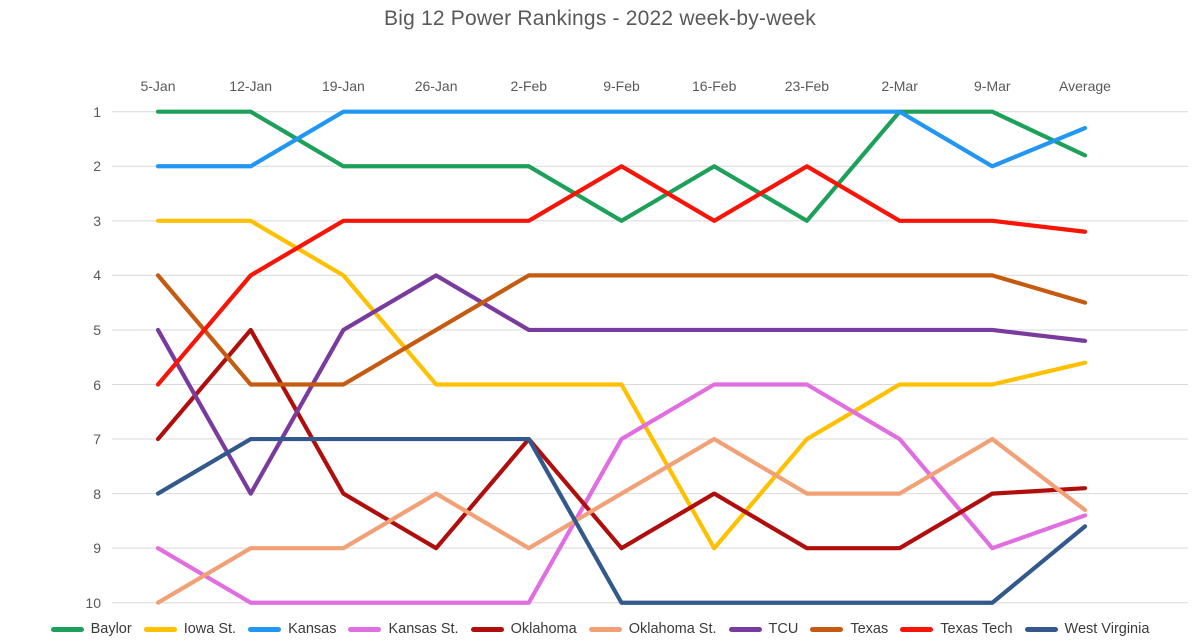 This screenshot has width=1200, height=644. What do you see at coordinates (899, 86) in the screenshot?
I see `x-axis-label: 2-Mar` at bounding box center [899, 86].